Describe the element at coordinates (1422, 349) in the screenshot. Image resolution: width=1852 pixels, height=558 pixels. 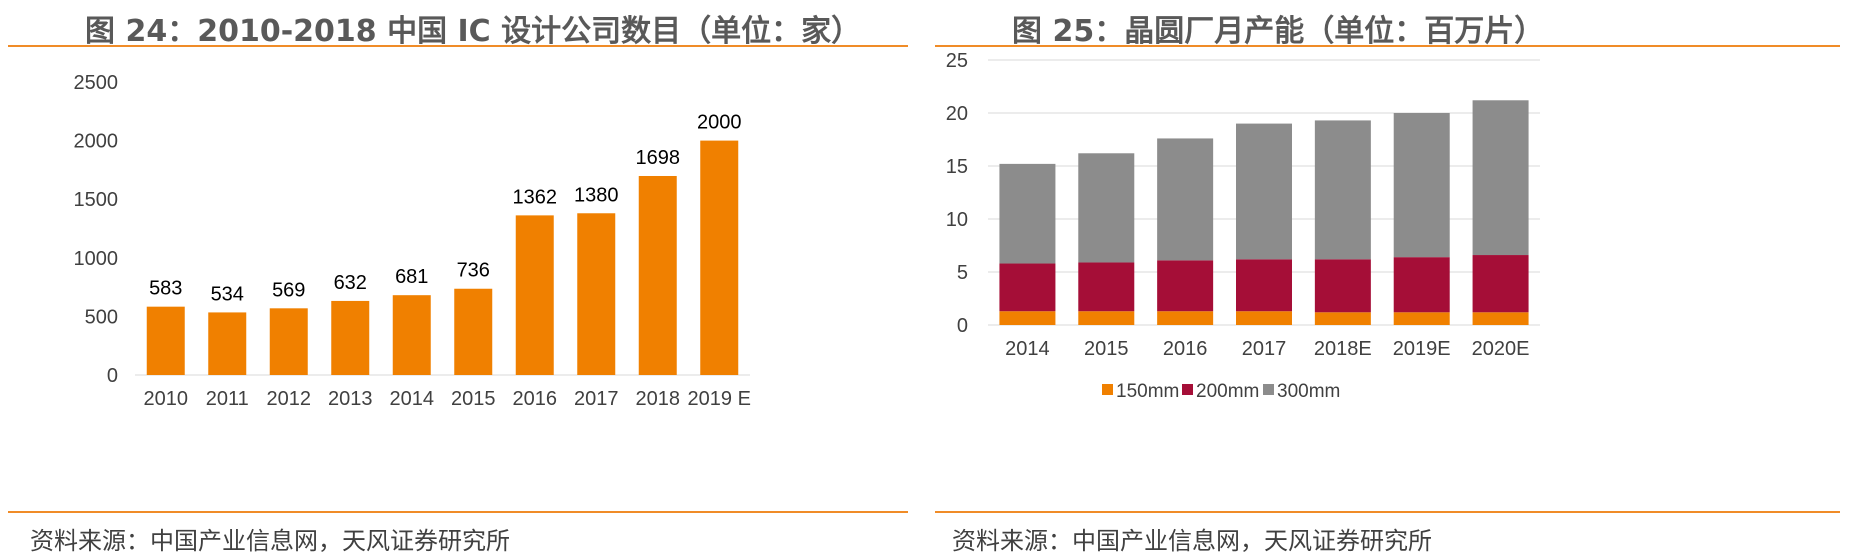
I see `x-tick-label: 2019E` at that location.